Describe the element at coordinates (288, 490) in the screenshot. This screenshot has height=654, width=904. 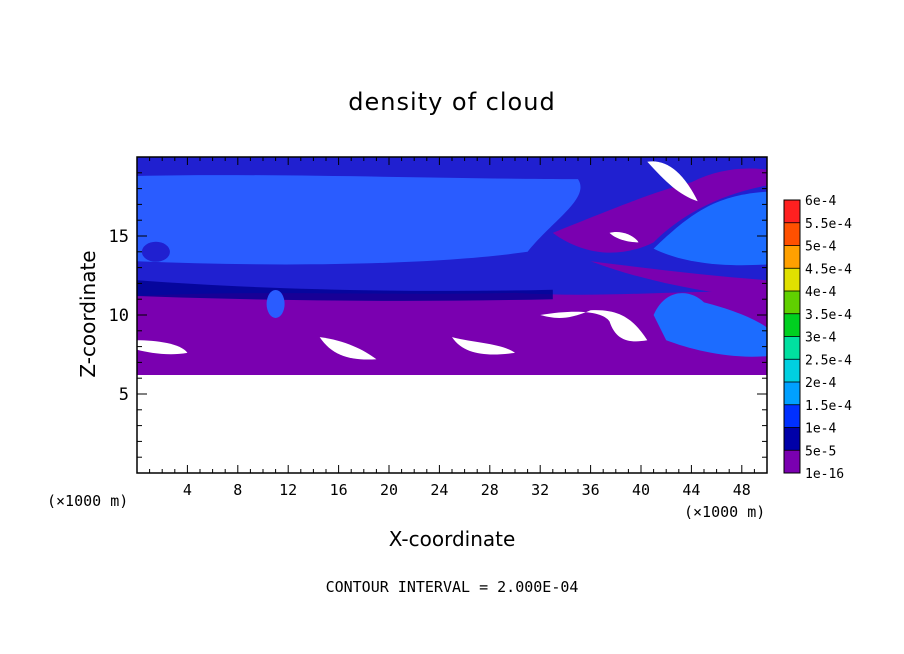
I see `x-tick-label: 12` at that location.